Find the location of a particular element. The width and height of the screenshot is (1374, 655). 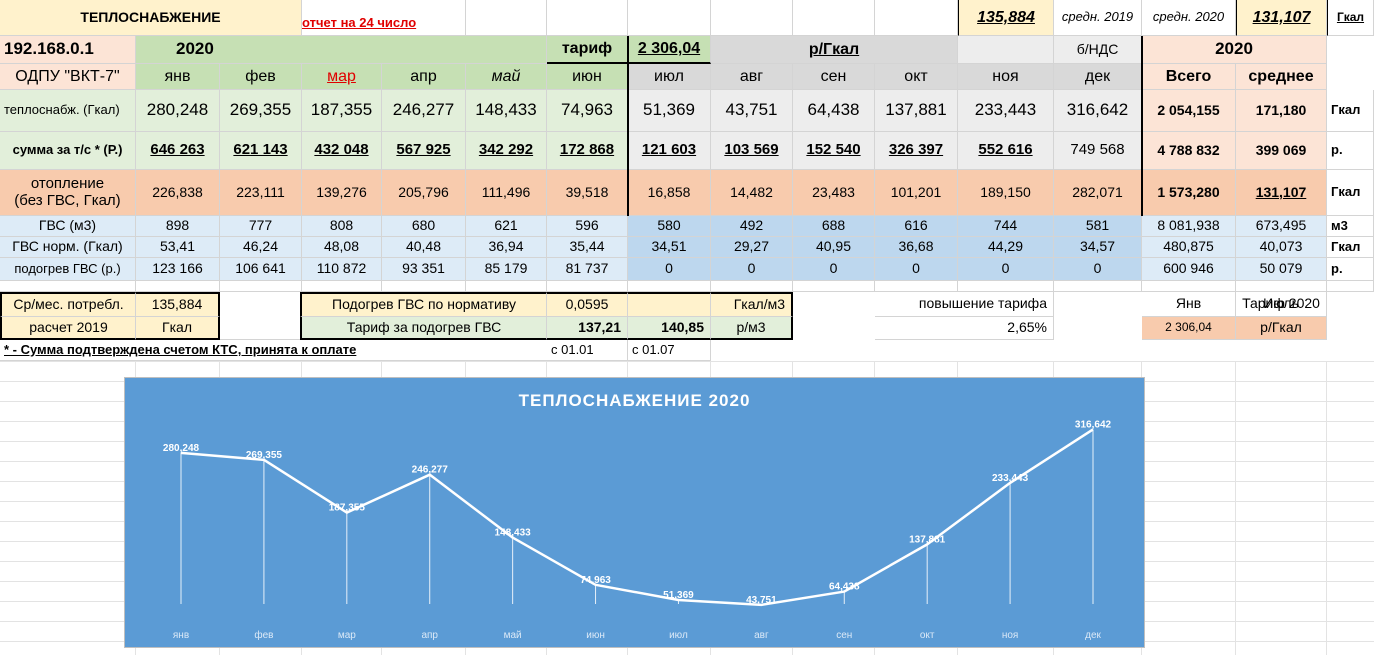

value-cell: 139,276 is located at coordinates (342, 193).